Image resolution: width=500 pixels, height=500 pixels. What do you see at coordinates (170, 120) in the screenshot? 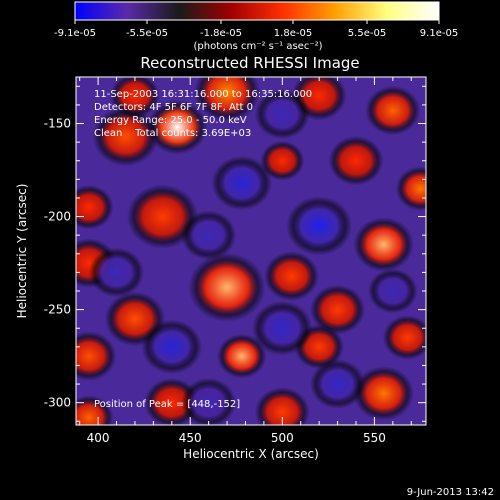
I see `annotation-energy: Energy Range: 25.0 - 50.0 keV` at bounding box center [170, 120].